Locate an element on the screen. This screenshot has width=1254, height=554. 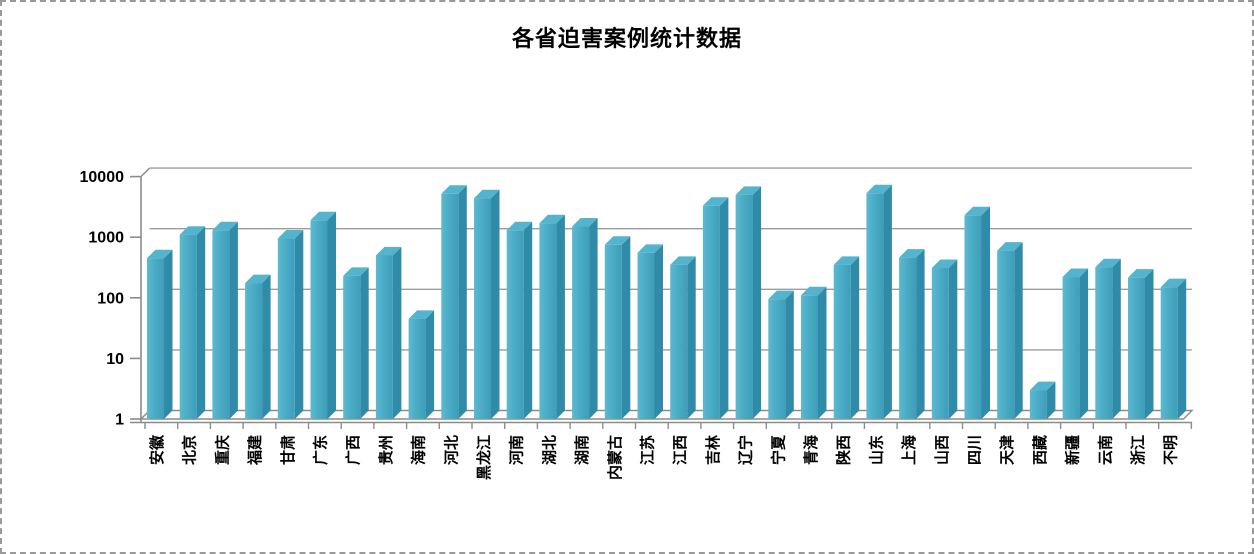
bar-四川 is located at coordinates (977, 312).